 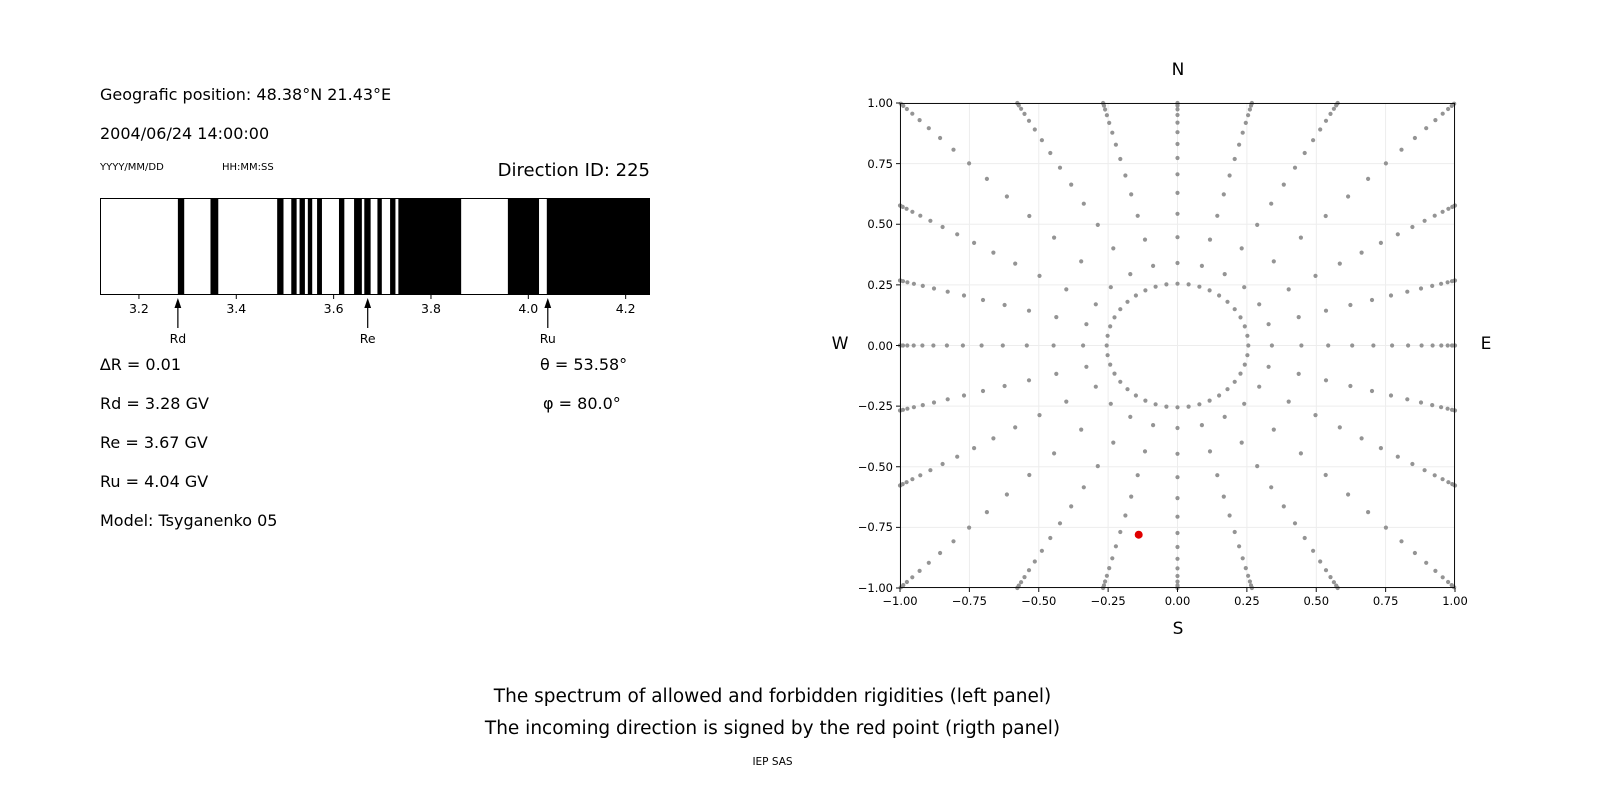 I want to click on model-label: Model: Tsyganenko 05, so click(x=189, y=520).